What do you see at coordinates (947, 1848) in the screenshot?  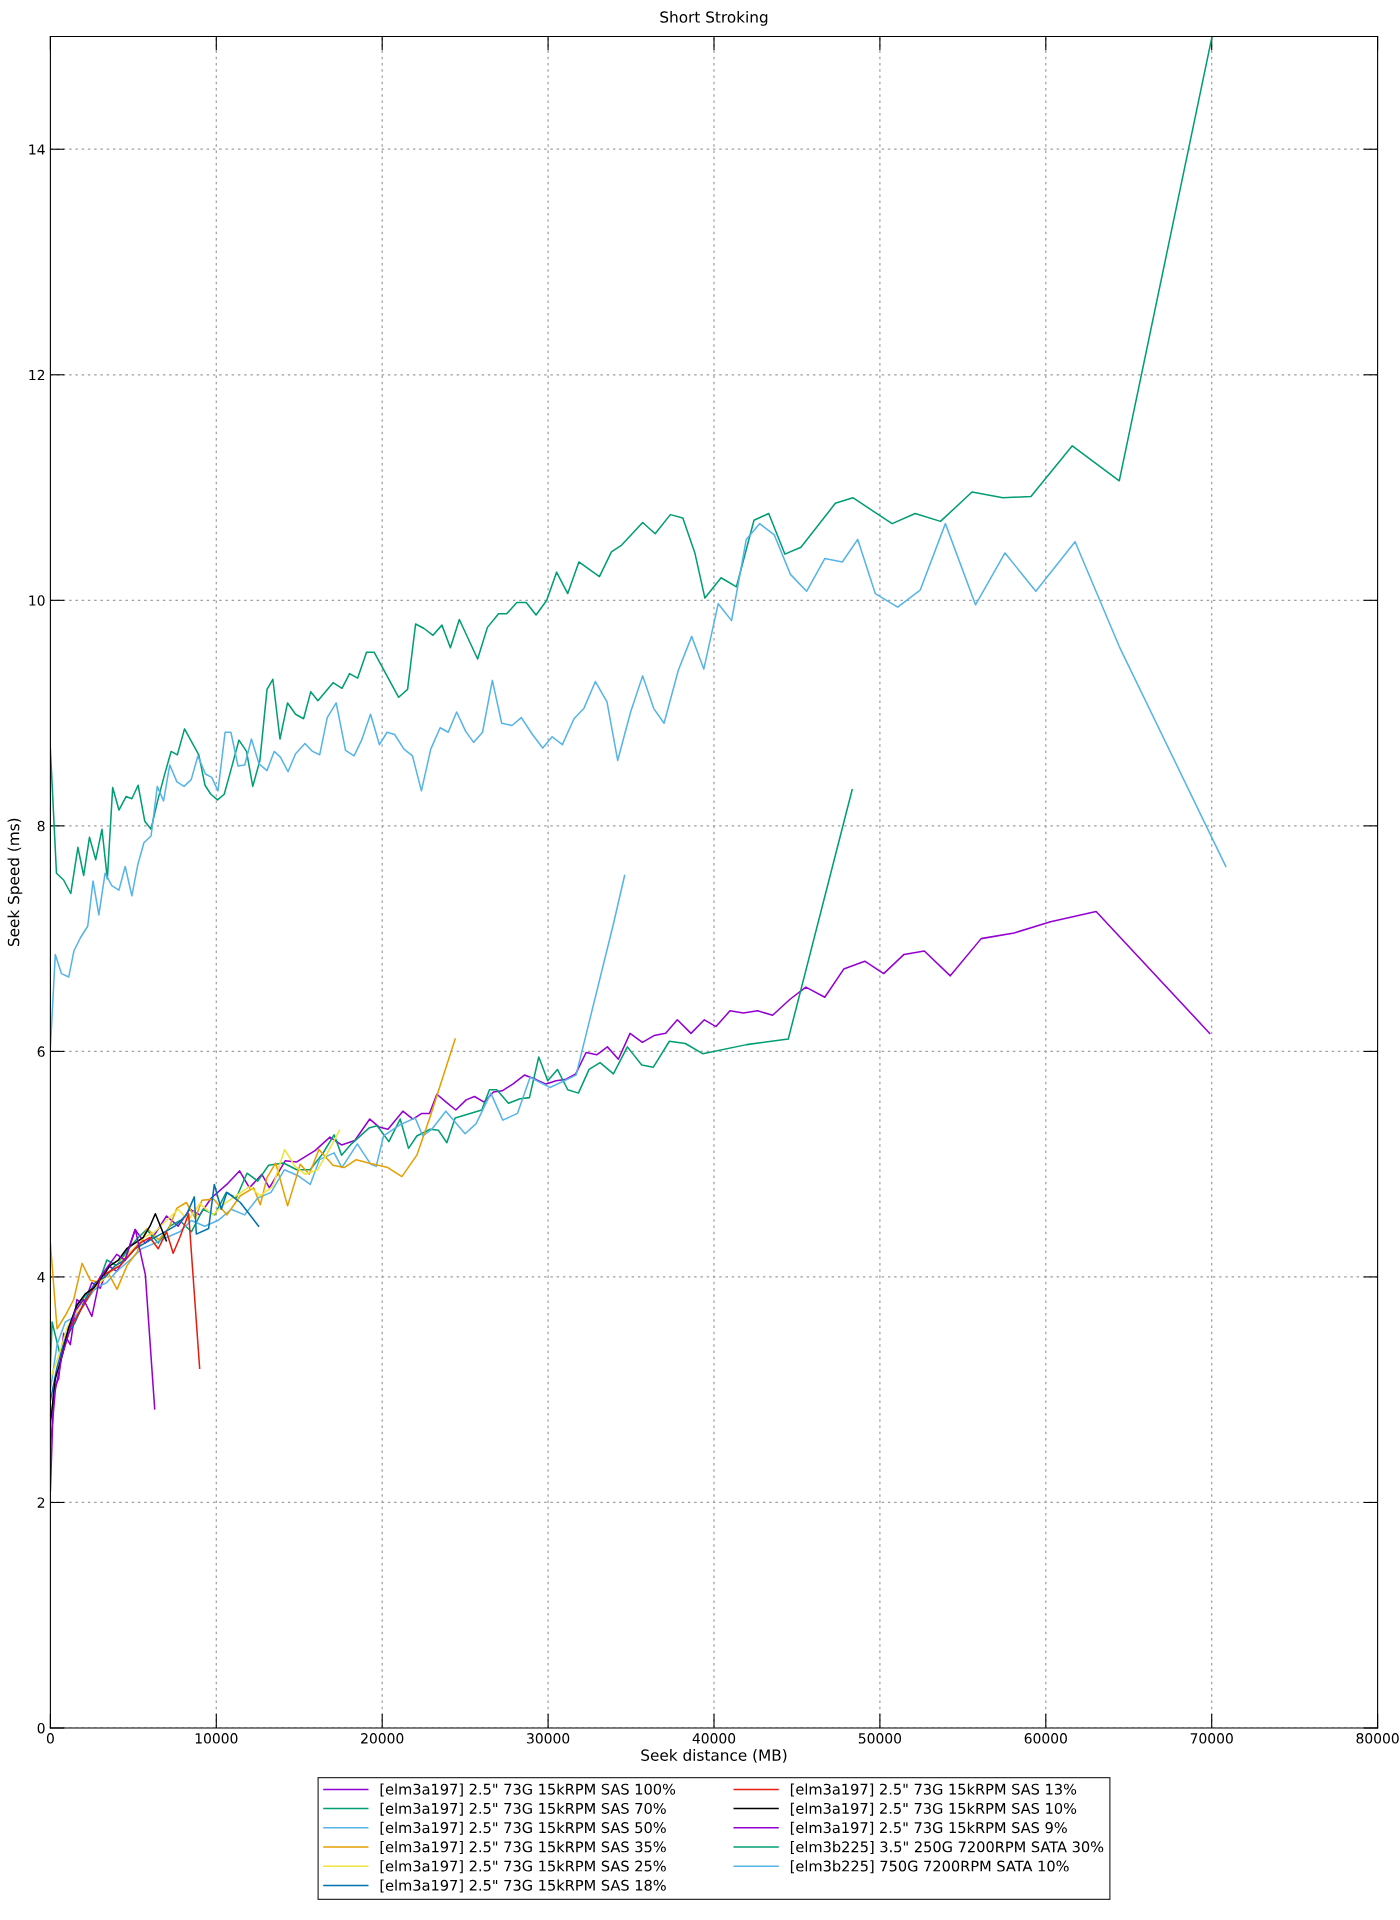 I see `legend-label: [elm3b225] 3.5" 250G 7200RPM SATA 30%` at bounding box center [947, 1848].